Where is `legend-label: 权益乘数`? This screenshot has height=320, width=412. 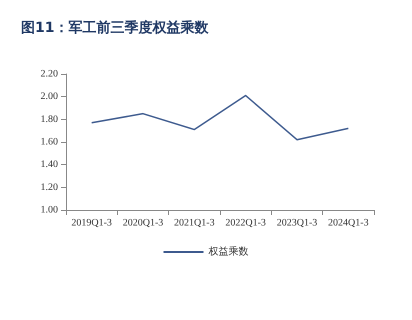 legend-label: 权益乘数 is located at coordinates (228, 252).